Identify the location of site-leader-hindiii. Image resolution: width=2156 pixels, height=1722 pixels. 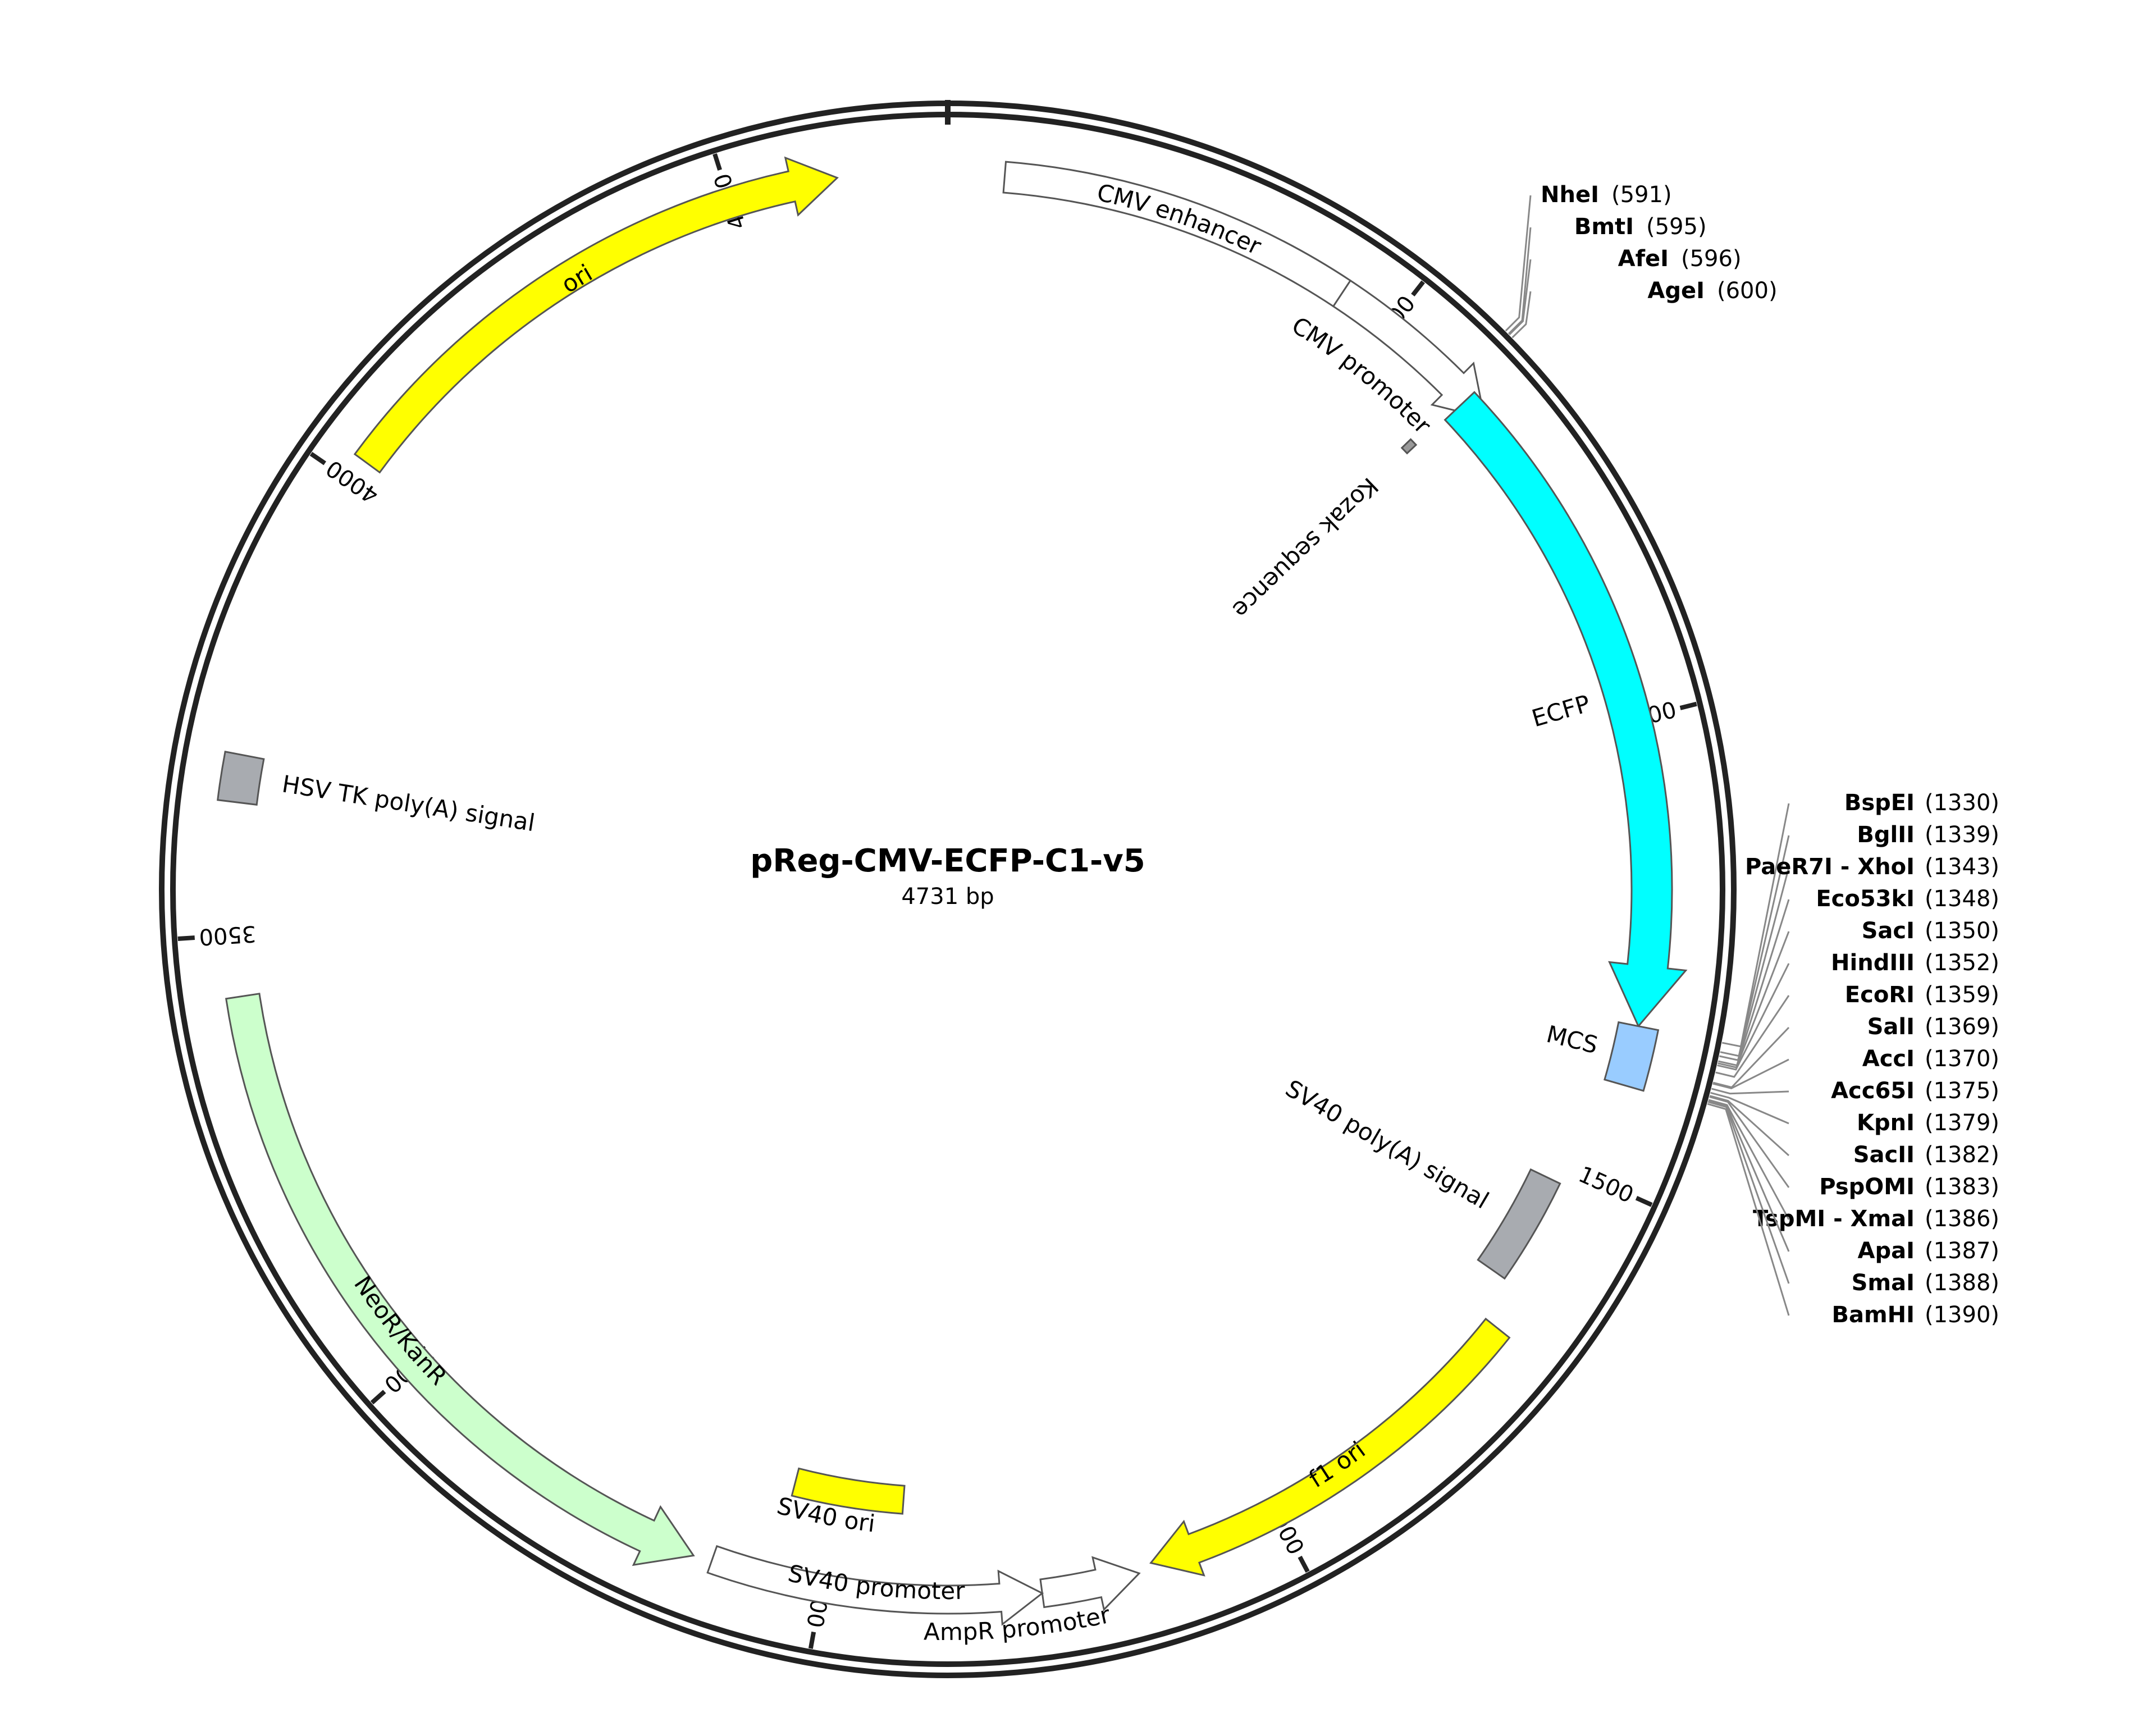
(1753, 1017).